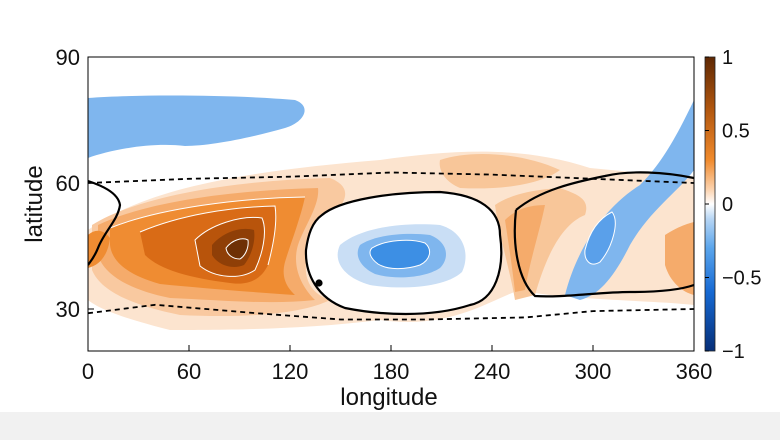 This screenshot has width=780, height=440. What do you see at coordinates (68, 57) in the screenshot?
I see `y-tick-label: 90` at bounding box center [68, 57].